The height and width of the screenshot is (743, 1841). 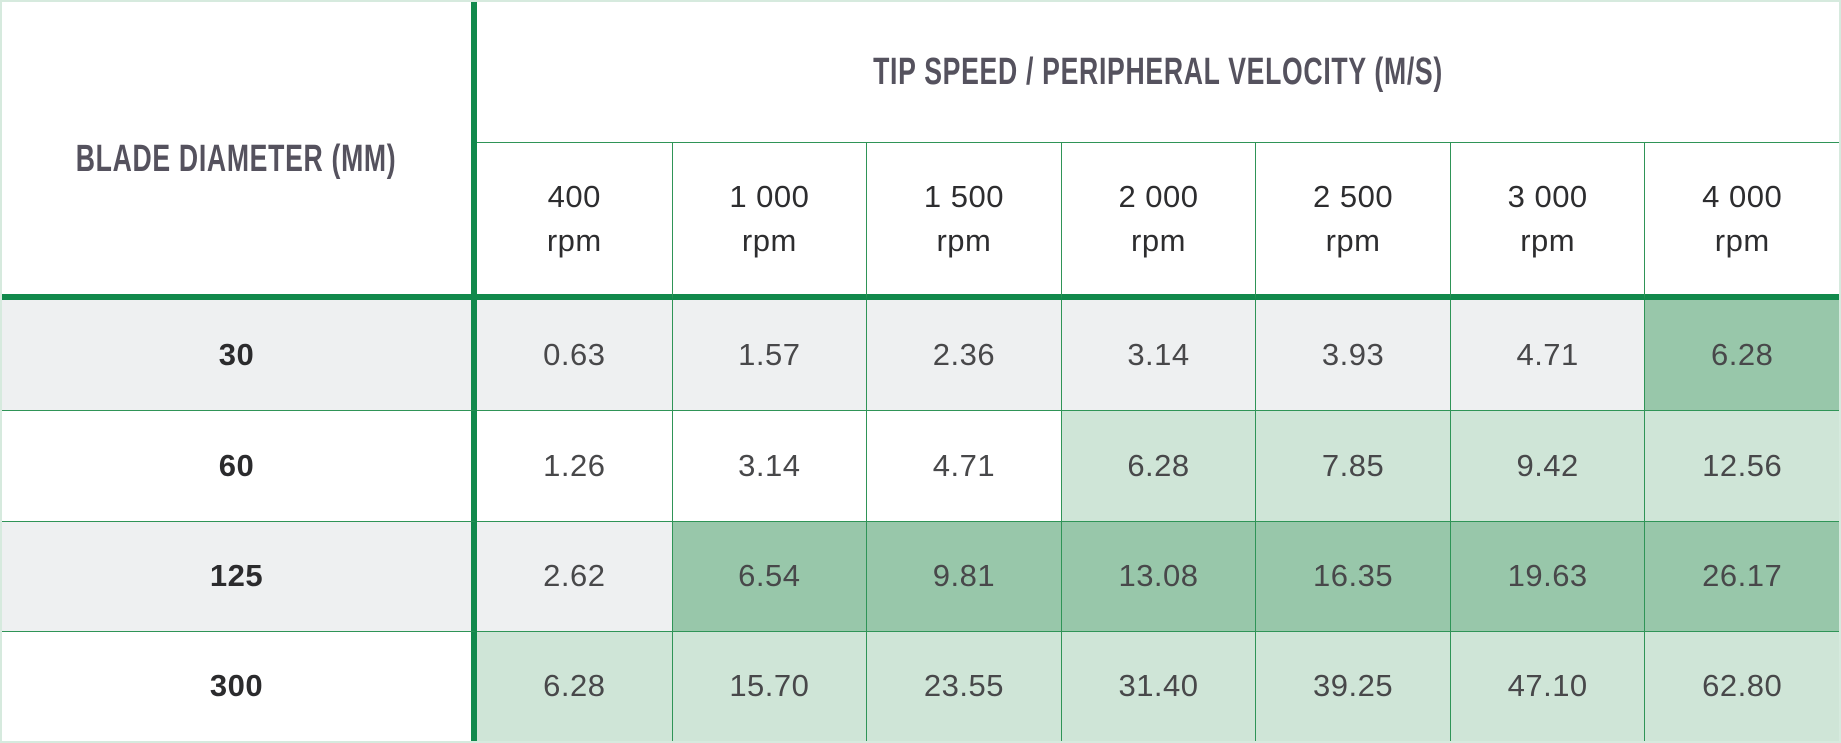 What do you see at coordinates (239, 685) in the screenshot?
I see `row-label: 300` at bounding box center [239, 685].